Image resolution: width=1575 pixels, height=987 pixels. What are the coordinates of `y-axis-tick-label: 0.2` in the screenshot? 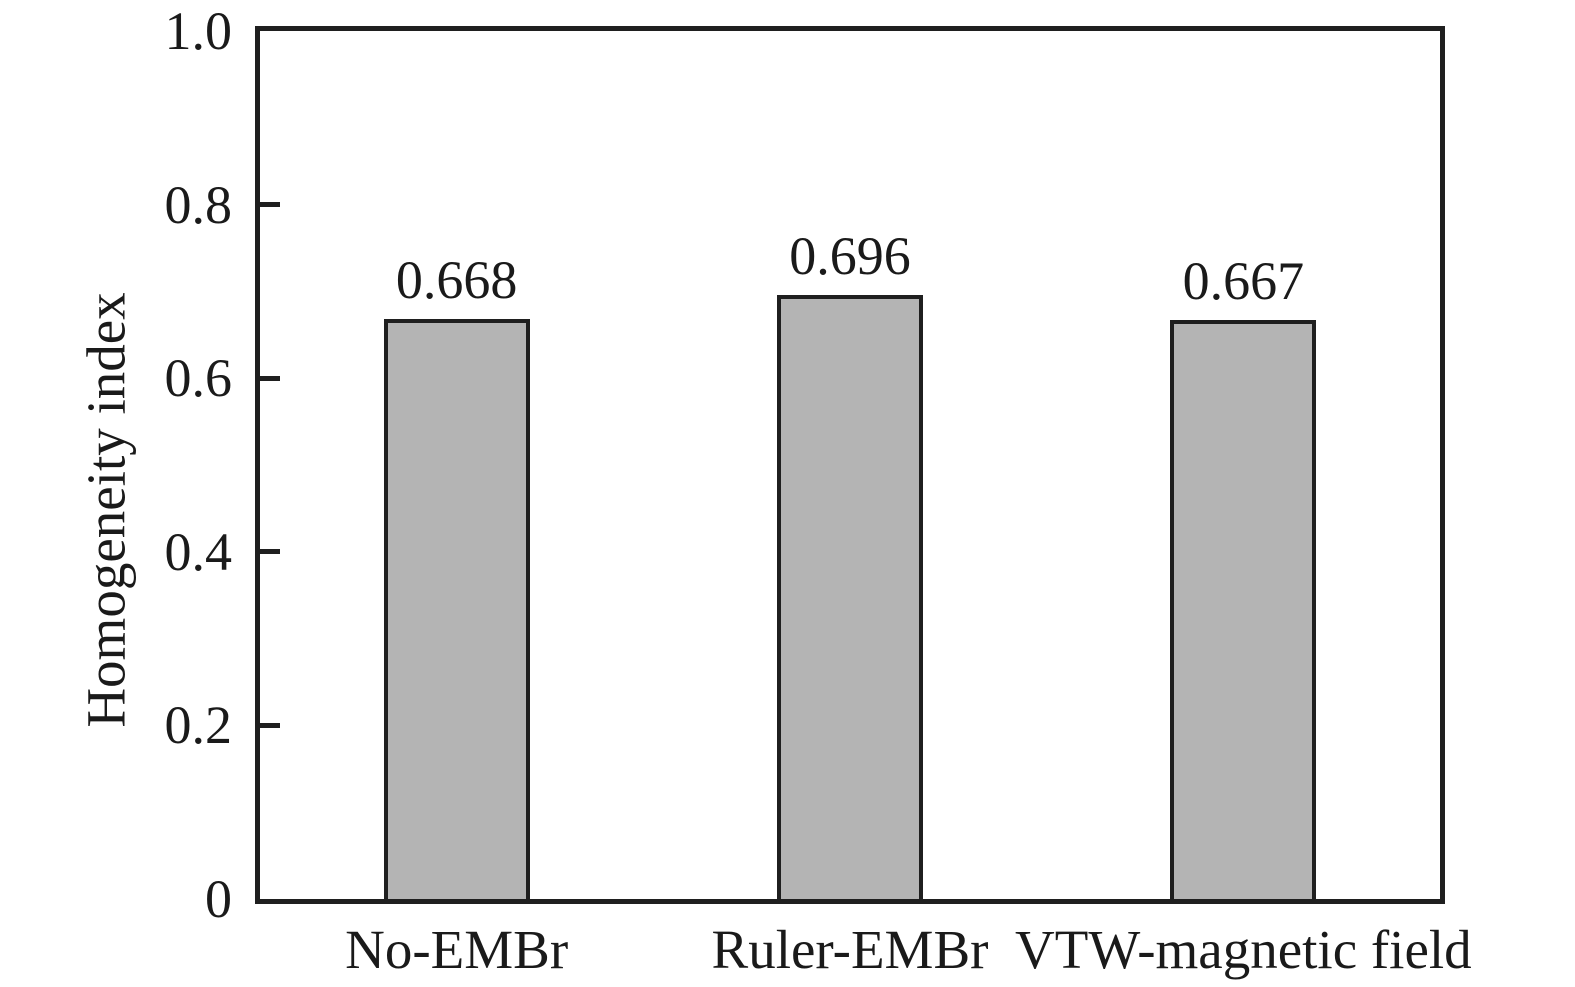 It's located at (198, 725).